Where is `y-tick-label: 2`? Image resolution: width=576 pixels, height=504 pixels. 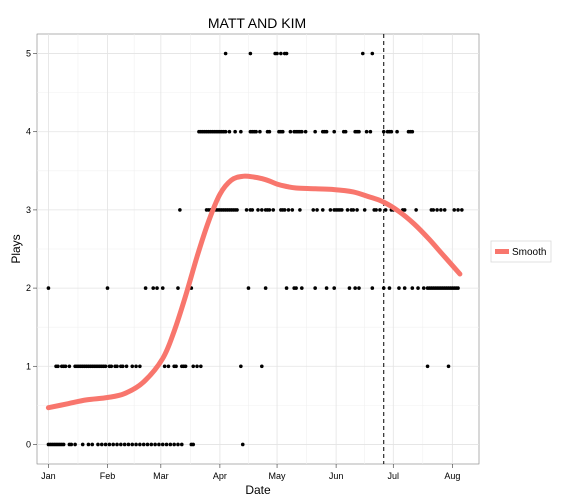
y-tick-label: 2 is located at coordinates (28, 288).